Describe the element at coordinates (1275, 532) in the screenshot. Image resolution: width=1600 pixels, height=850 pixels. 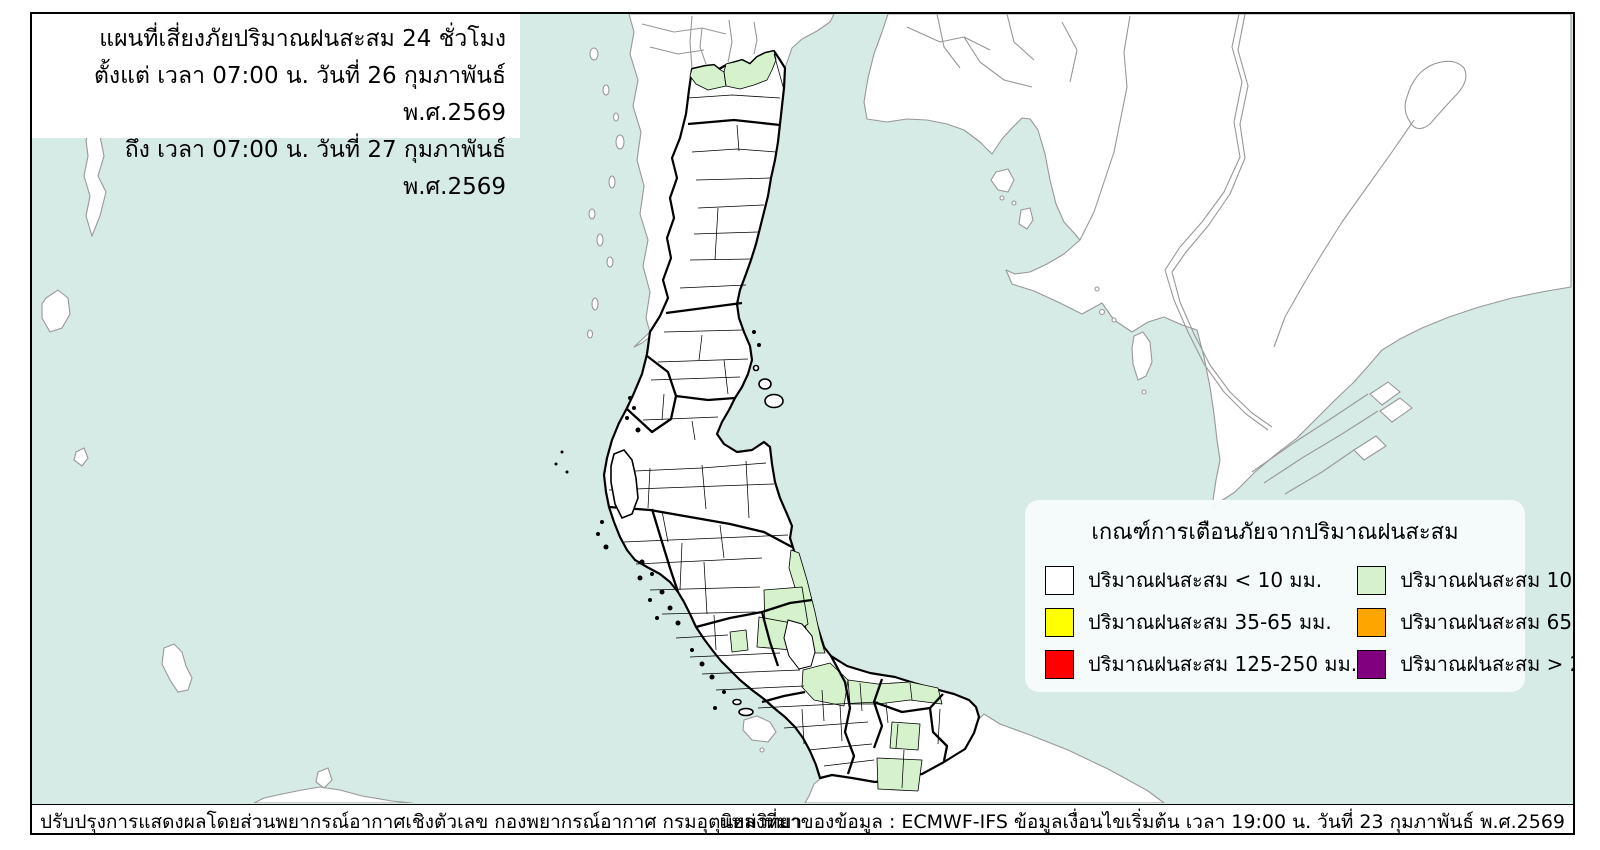
I see `legend-title: เกณฑ์การเตือนภัยจากปริมาณฝนสะสม` at that location.